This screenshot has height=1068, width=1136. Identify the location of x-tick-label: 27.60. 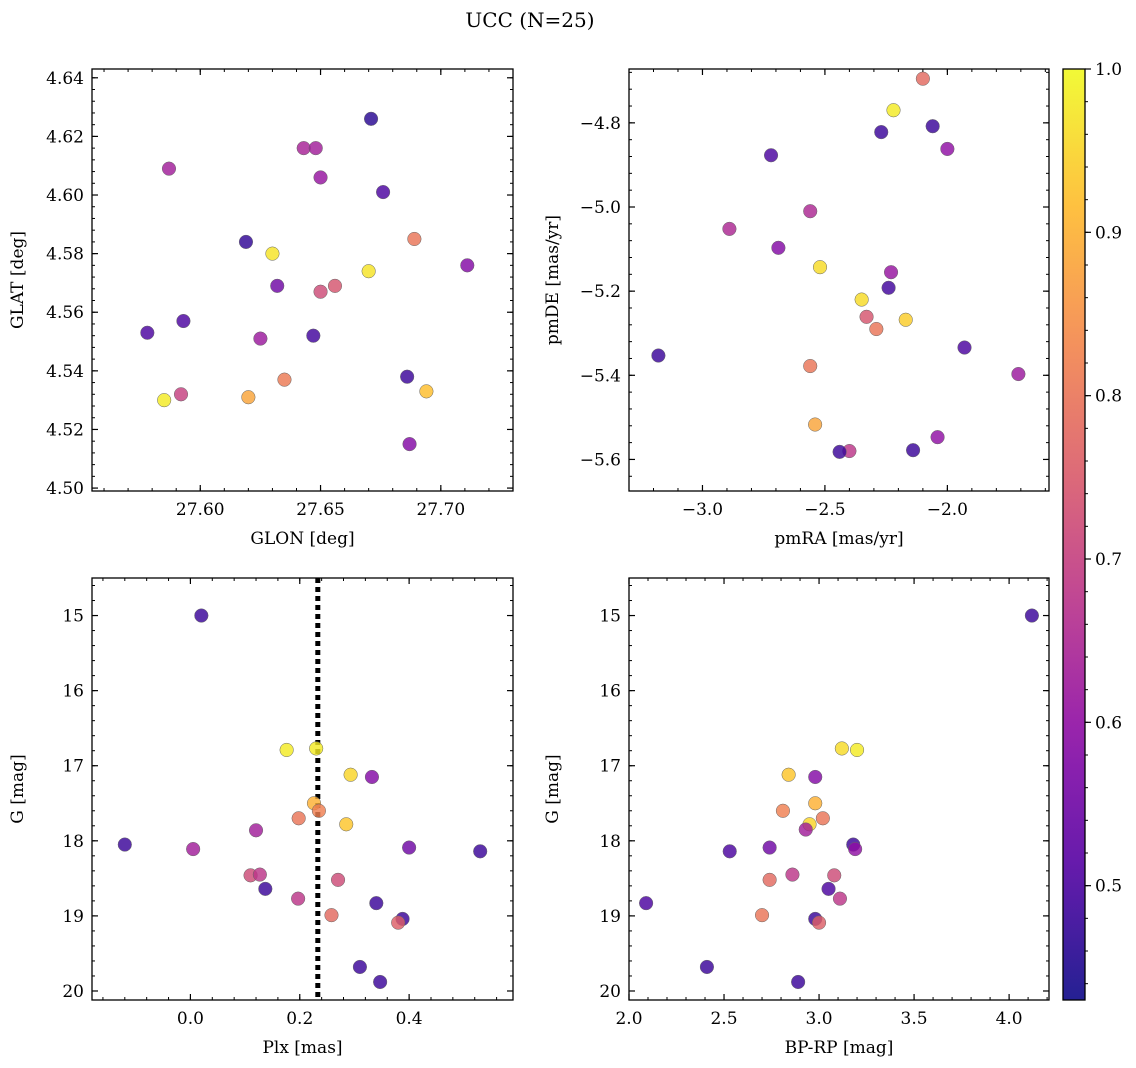
(200, 510).